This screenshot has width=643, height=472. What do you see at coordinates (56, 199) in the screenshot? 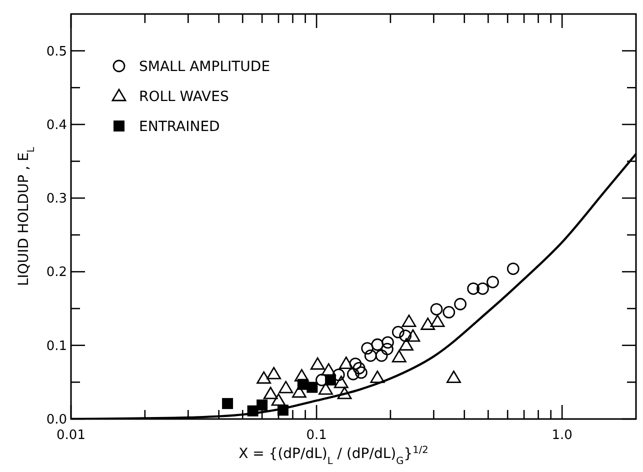
I see `y-tick-label: 0.3` at bounding box center [56, 199].